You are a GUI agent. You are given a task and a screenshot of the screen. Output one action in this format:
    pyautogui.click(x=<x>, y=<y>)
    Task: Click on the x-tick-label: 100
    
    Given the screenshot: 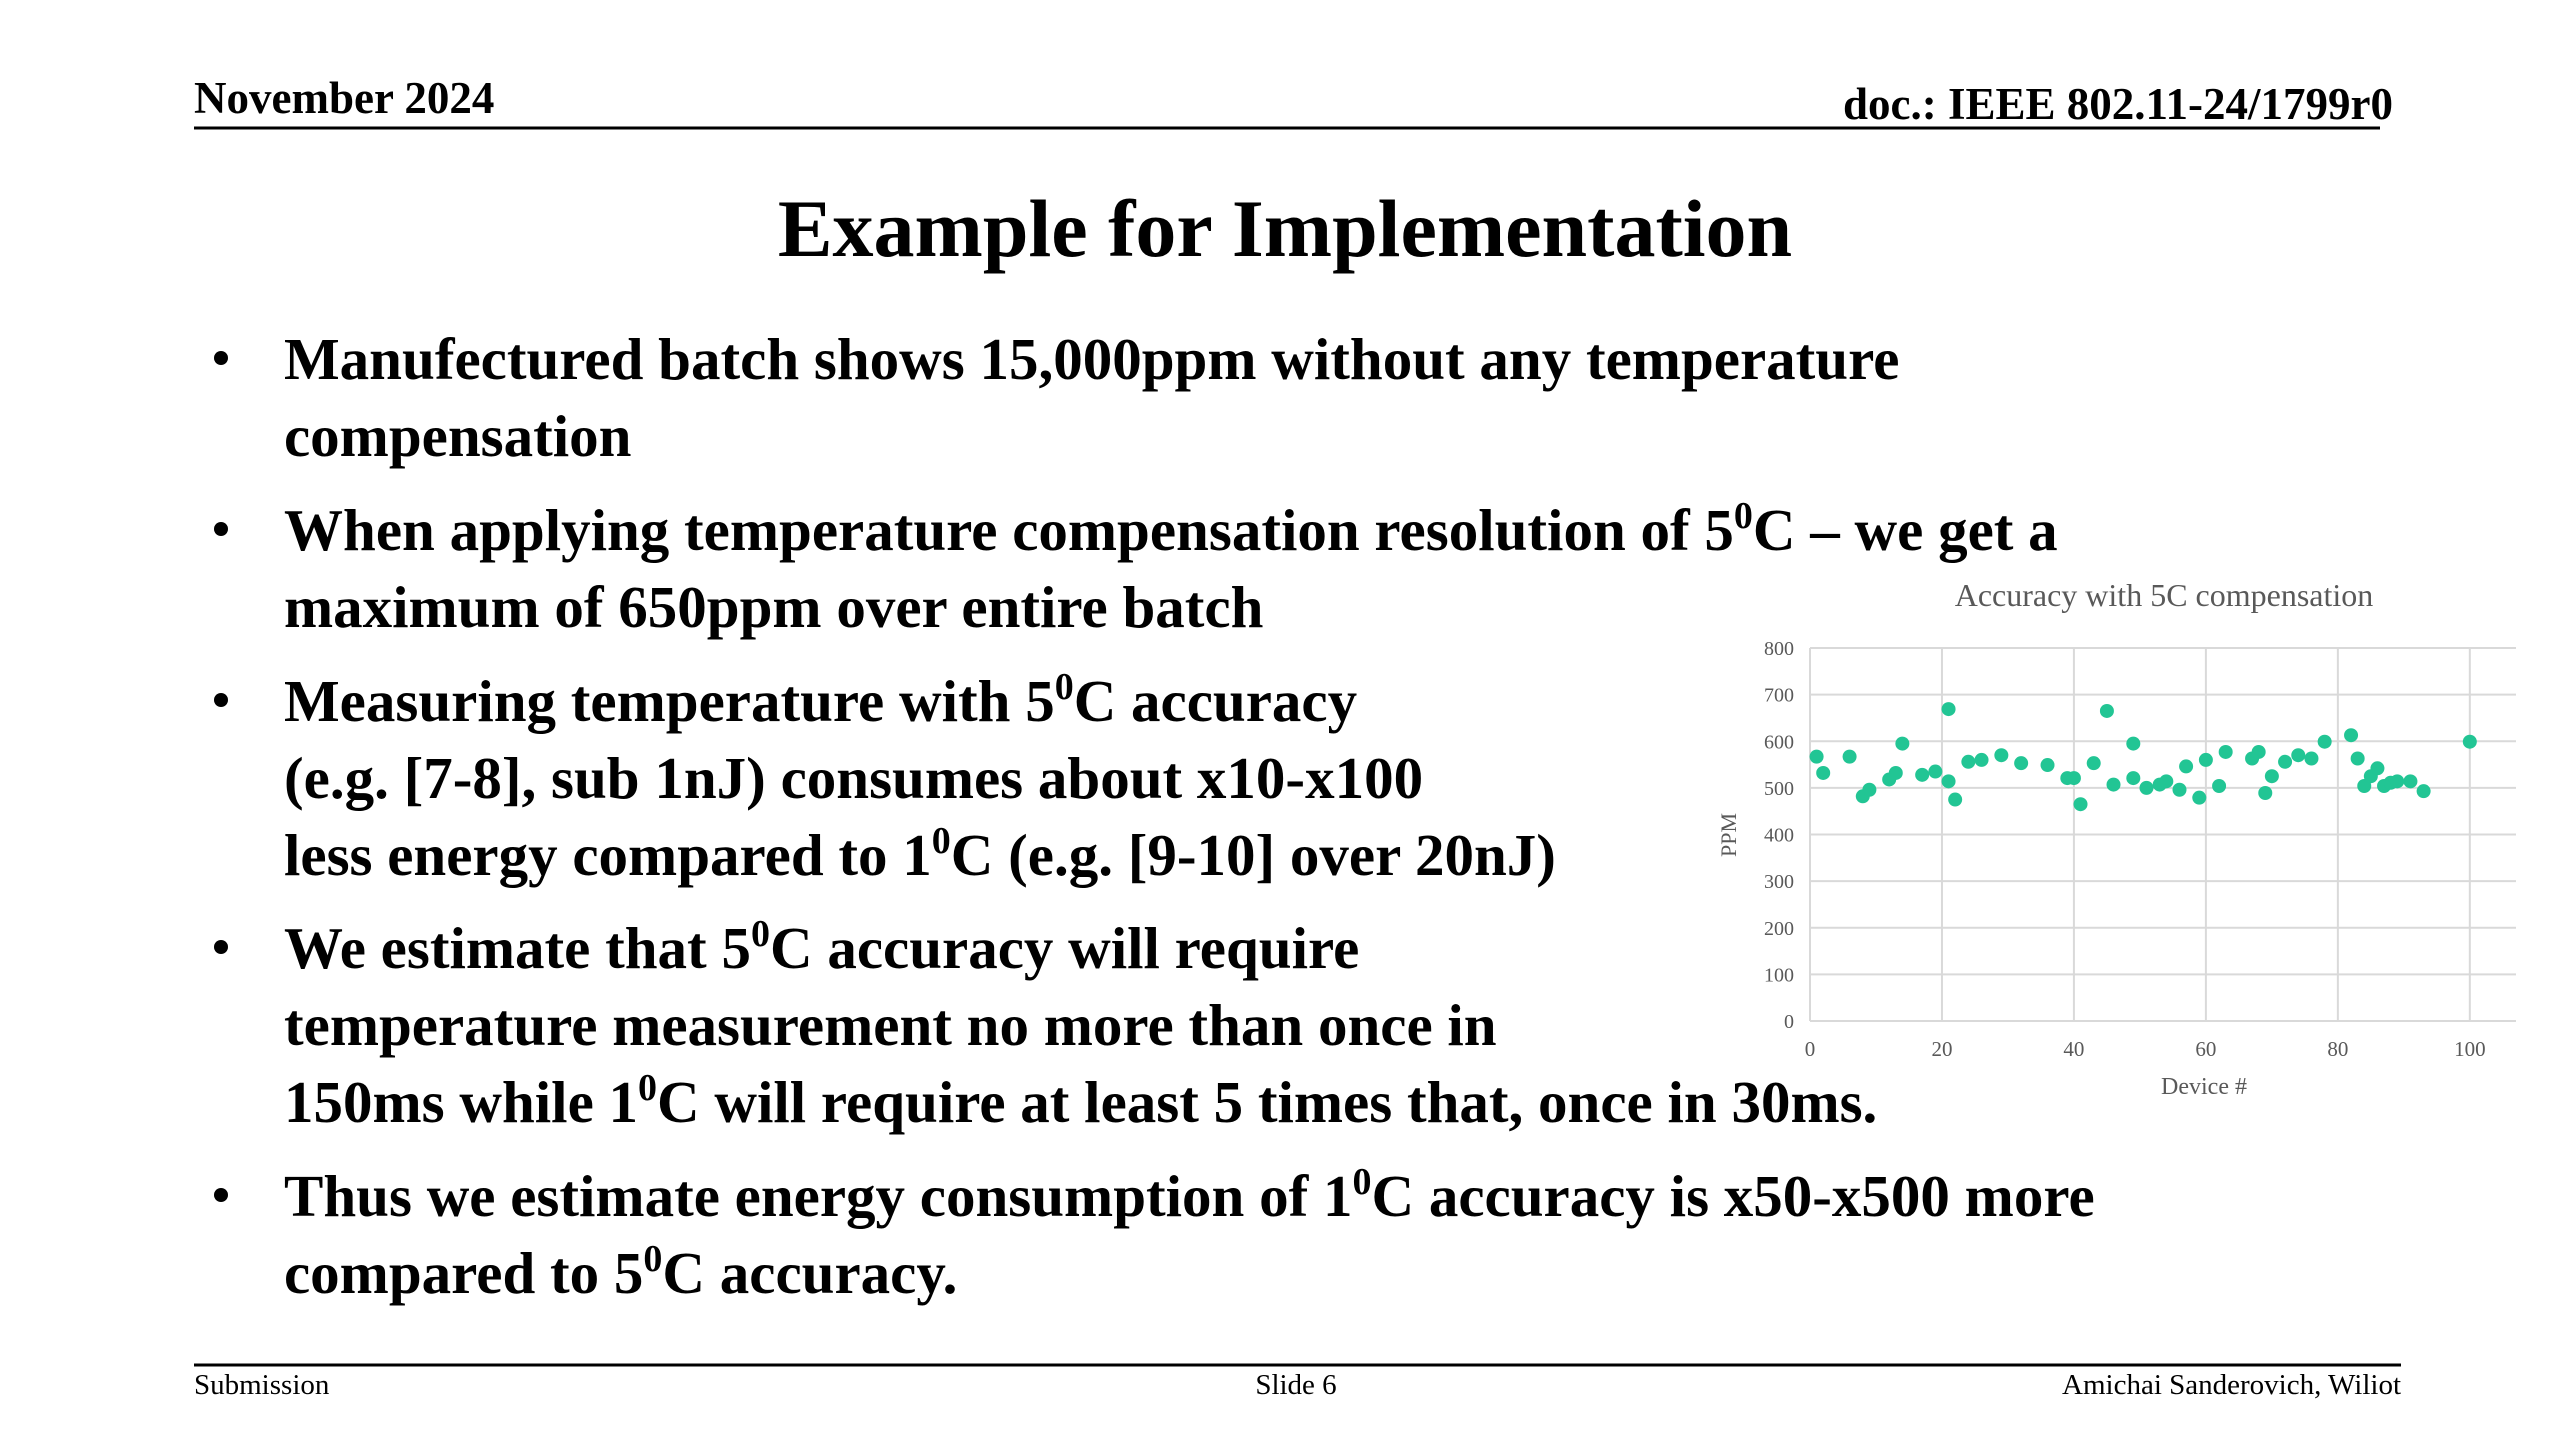 What is the action you would take?
    pyautogui.click(x=2470, y=1049)
    